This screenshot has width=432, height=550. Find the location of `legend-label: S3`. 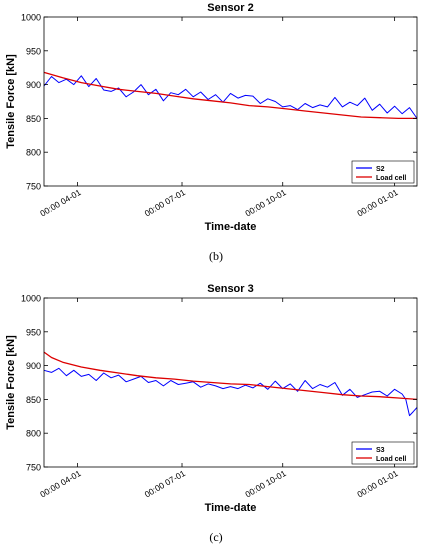

legend-label: S3 is located at coordinates (380, 450).